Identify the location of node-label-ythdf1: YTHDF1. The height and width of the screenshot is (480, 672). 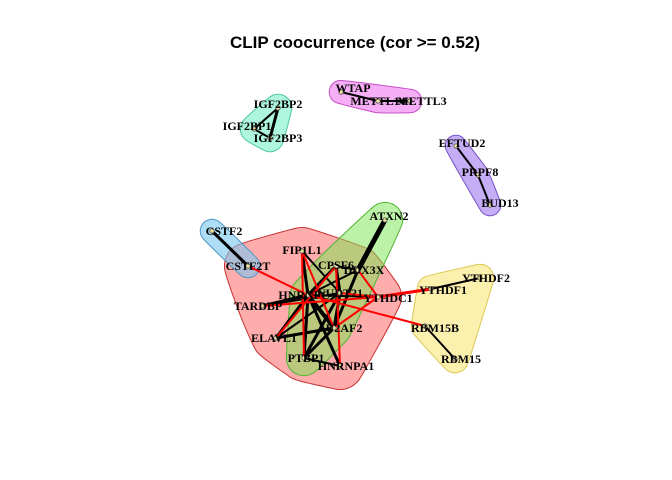
(443, 290).